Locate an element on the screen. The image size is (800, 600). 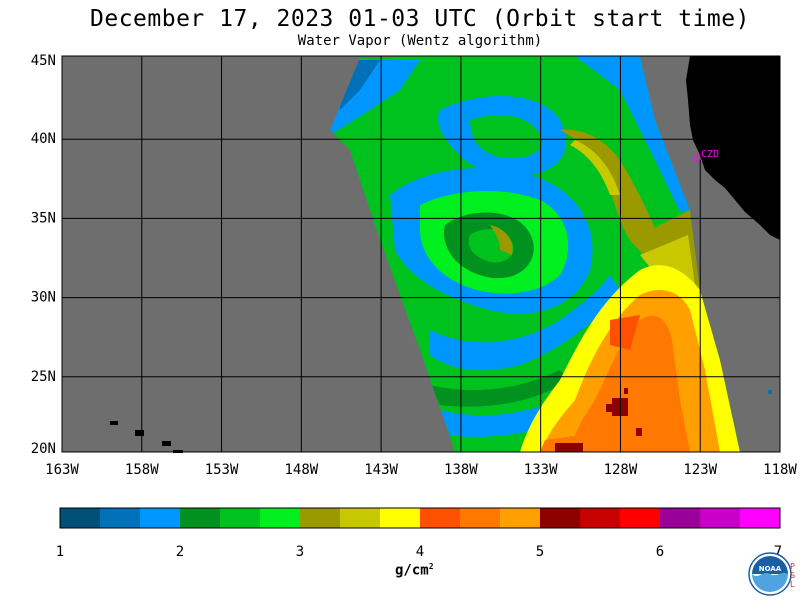
map-subtitle: Water Vapor (Wentz algorithm) is located at coordinates (420, 41).